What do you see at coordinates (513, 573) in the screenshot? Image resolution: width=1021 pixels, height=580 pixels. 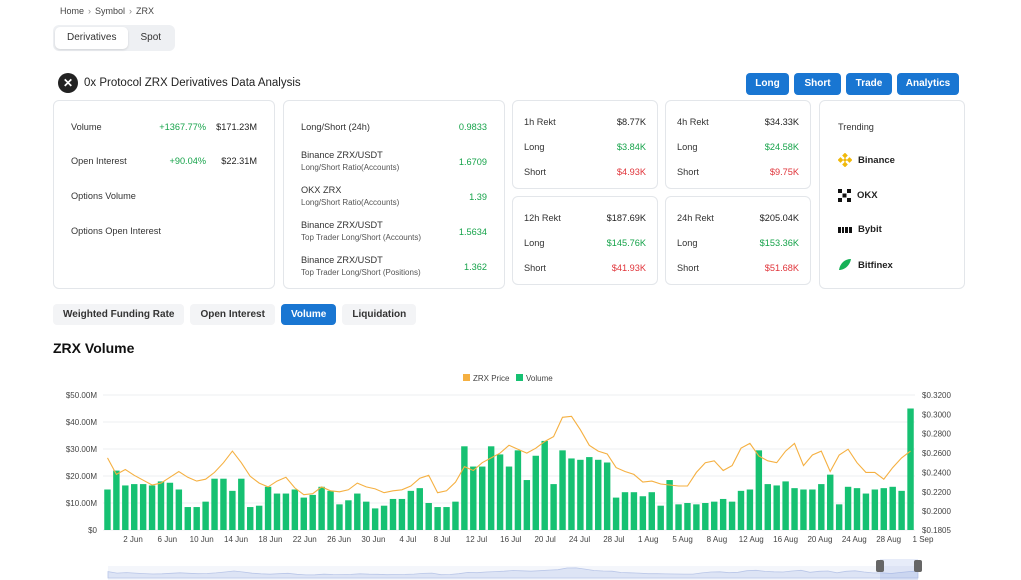 I see `range-slider-preview` at bounding box center [513, 573].